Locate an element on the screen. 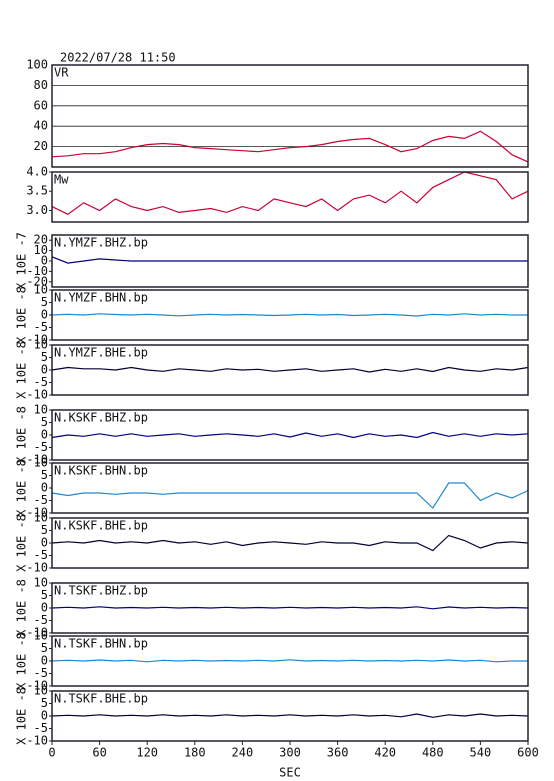  y-tick-label: 60 is located at coordinates (41, 105).